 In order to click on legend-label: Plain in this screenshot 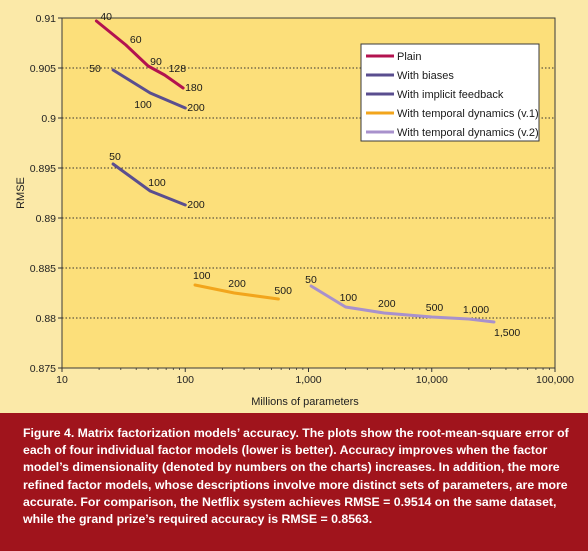, I will do `click(409, 57)`.